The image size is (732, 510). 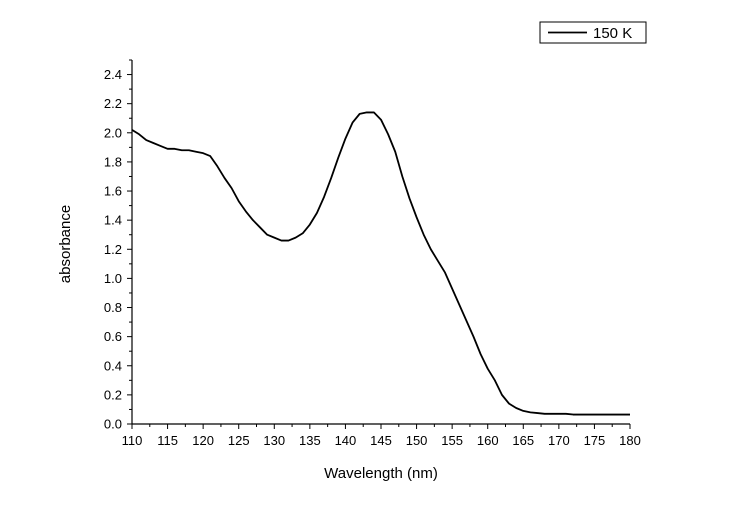 What do you see at coordinates (523, 440) in the screenshot?
I see `x-tick-label: 165` at bounding box center [523, 440].